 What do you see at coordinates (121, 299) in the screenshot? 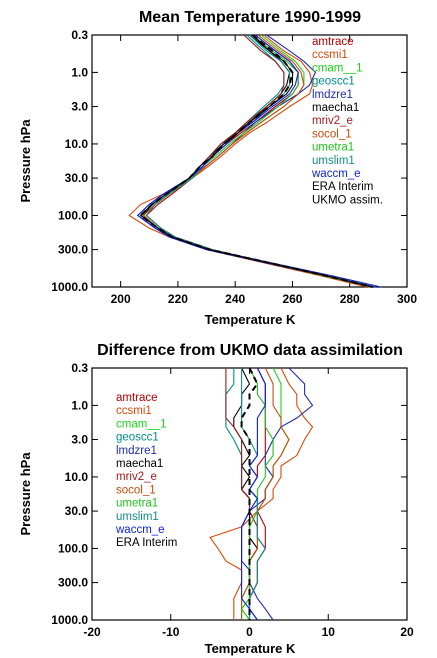
I see `x-tick-label: 200` at bounding box center [121, 299].